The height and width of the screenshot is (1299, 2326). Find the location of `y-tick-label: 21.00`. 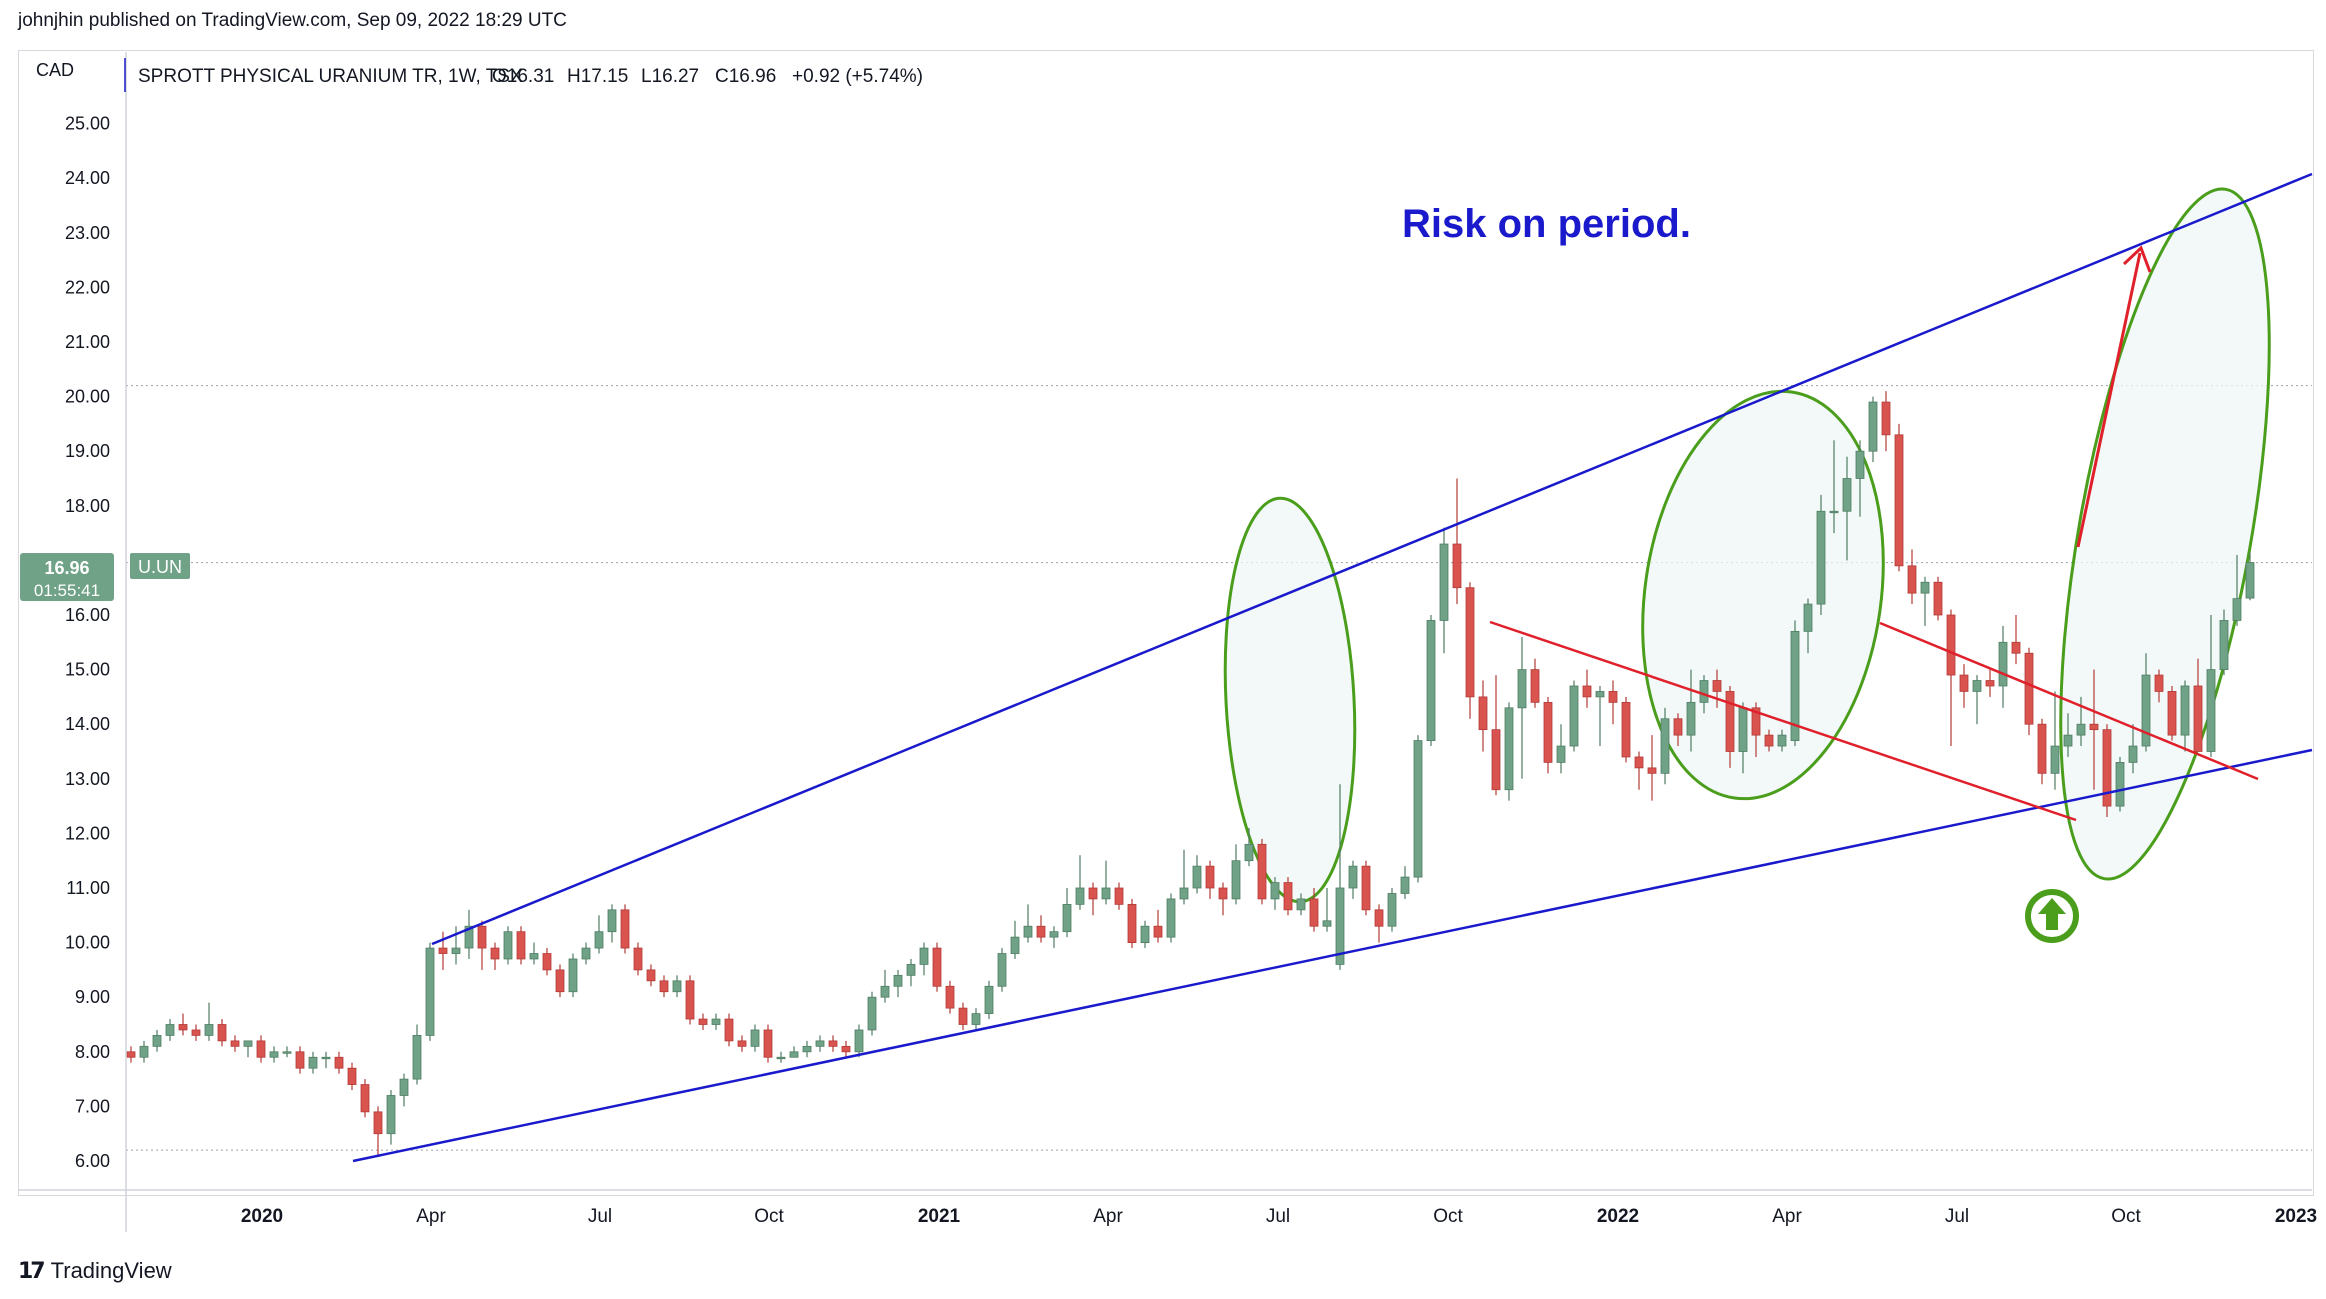

y-tick-label: 21.00 is located at coordinates (87, 342).